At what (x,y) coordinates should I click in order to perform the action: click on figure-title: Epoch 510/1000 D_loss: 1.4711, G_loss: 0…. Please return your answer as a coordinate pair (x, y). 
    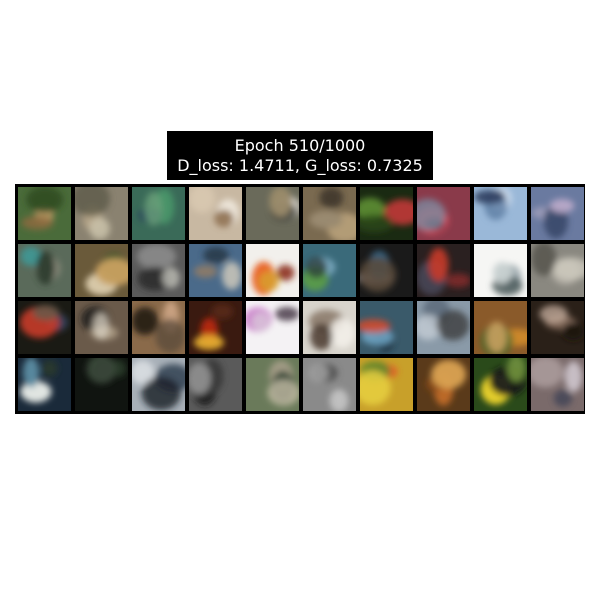
    Looking at the image, I should click on (300, 155).